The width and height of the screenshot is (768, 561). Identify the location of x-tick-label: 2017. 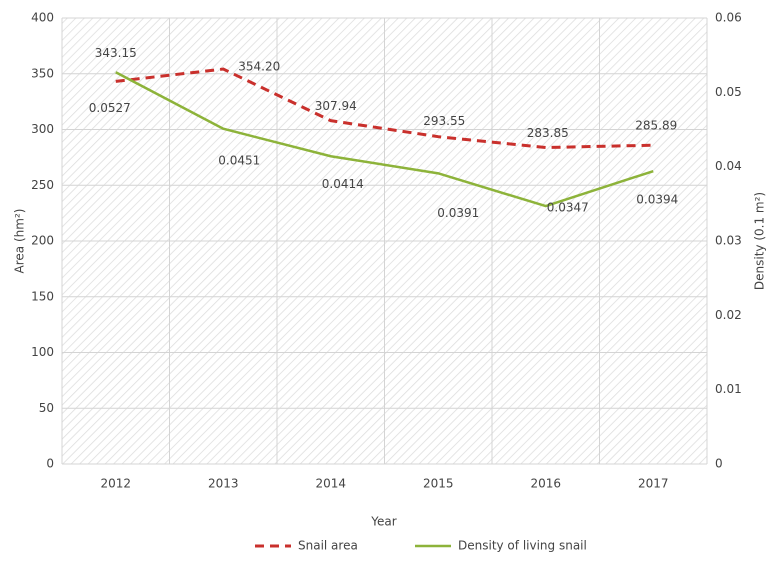
(653, 484).